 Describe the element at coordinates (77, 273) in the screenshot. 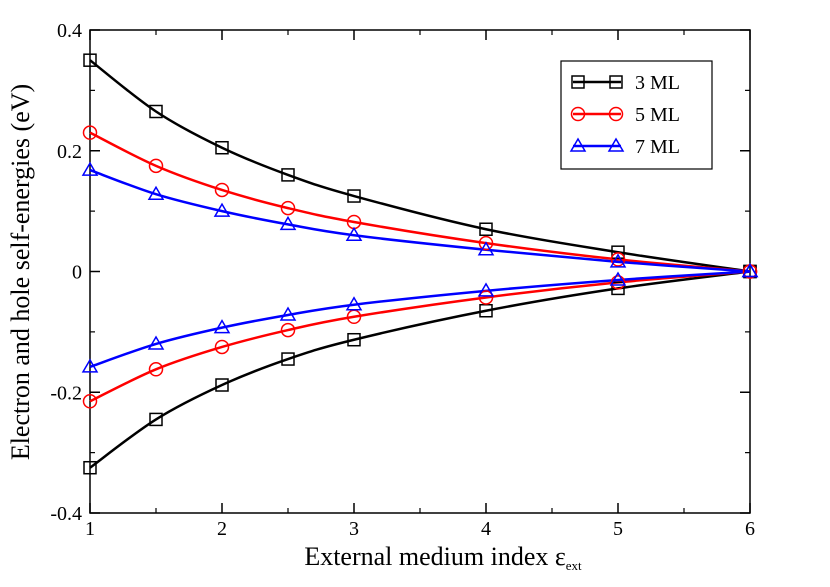

I see `y-tick-label: 0` at that location.